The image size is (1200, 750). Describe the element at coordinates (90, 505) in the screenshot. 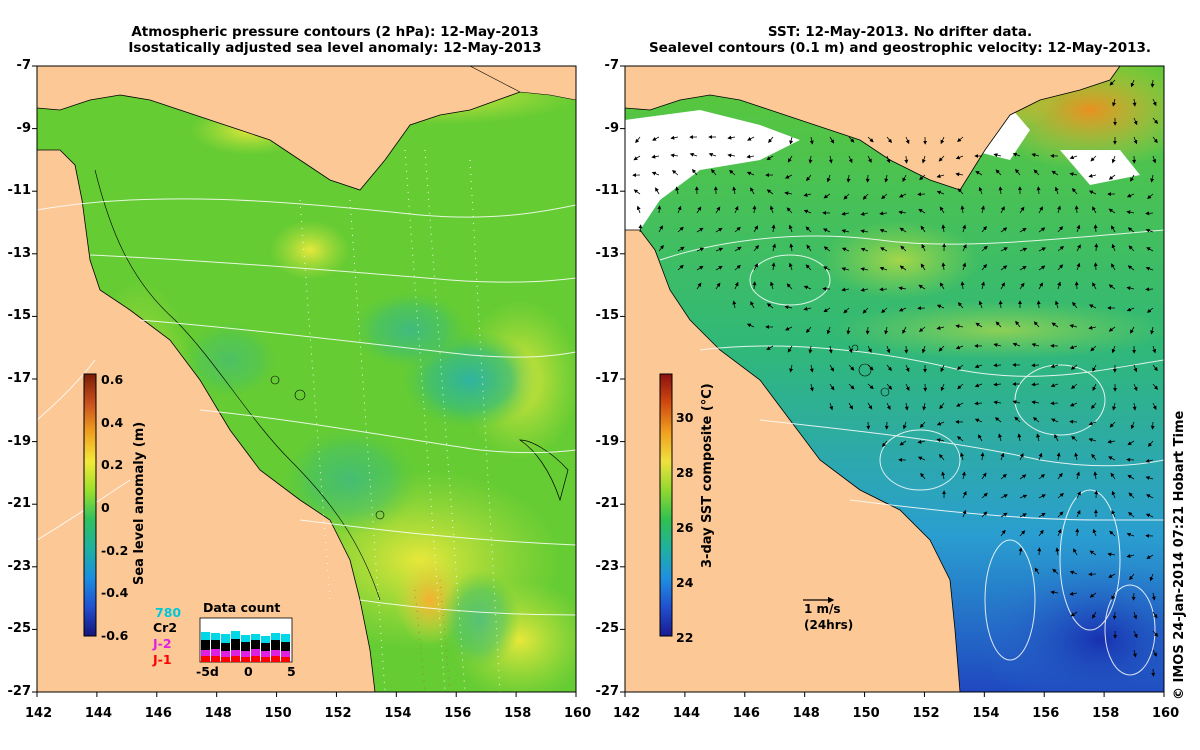

I see `left-colorbar` at that location.